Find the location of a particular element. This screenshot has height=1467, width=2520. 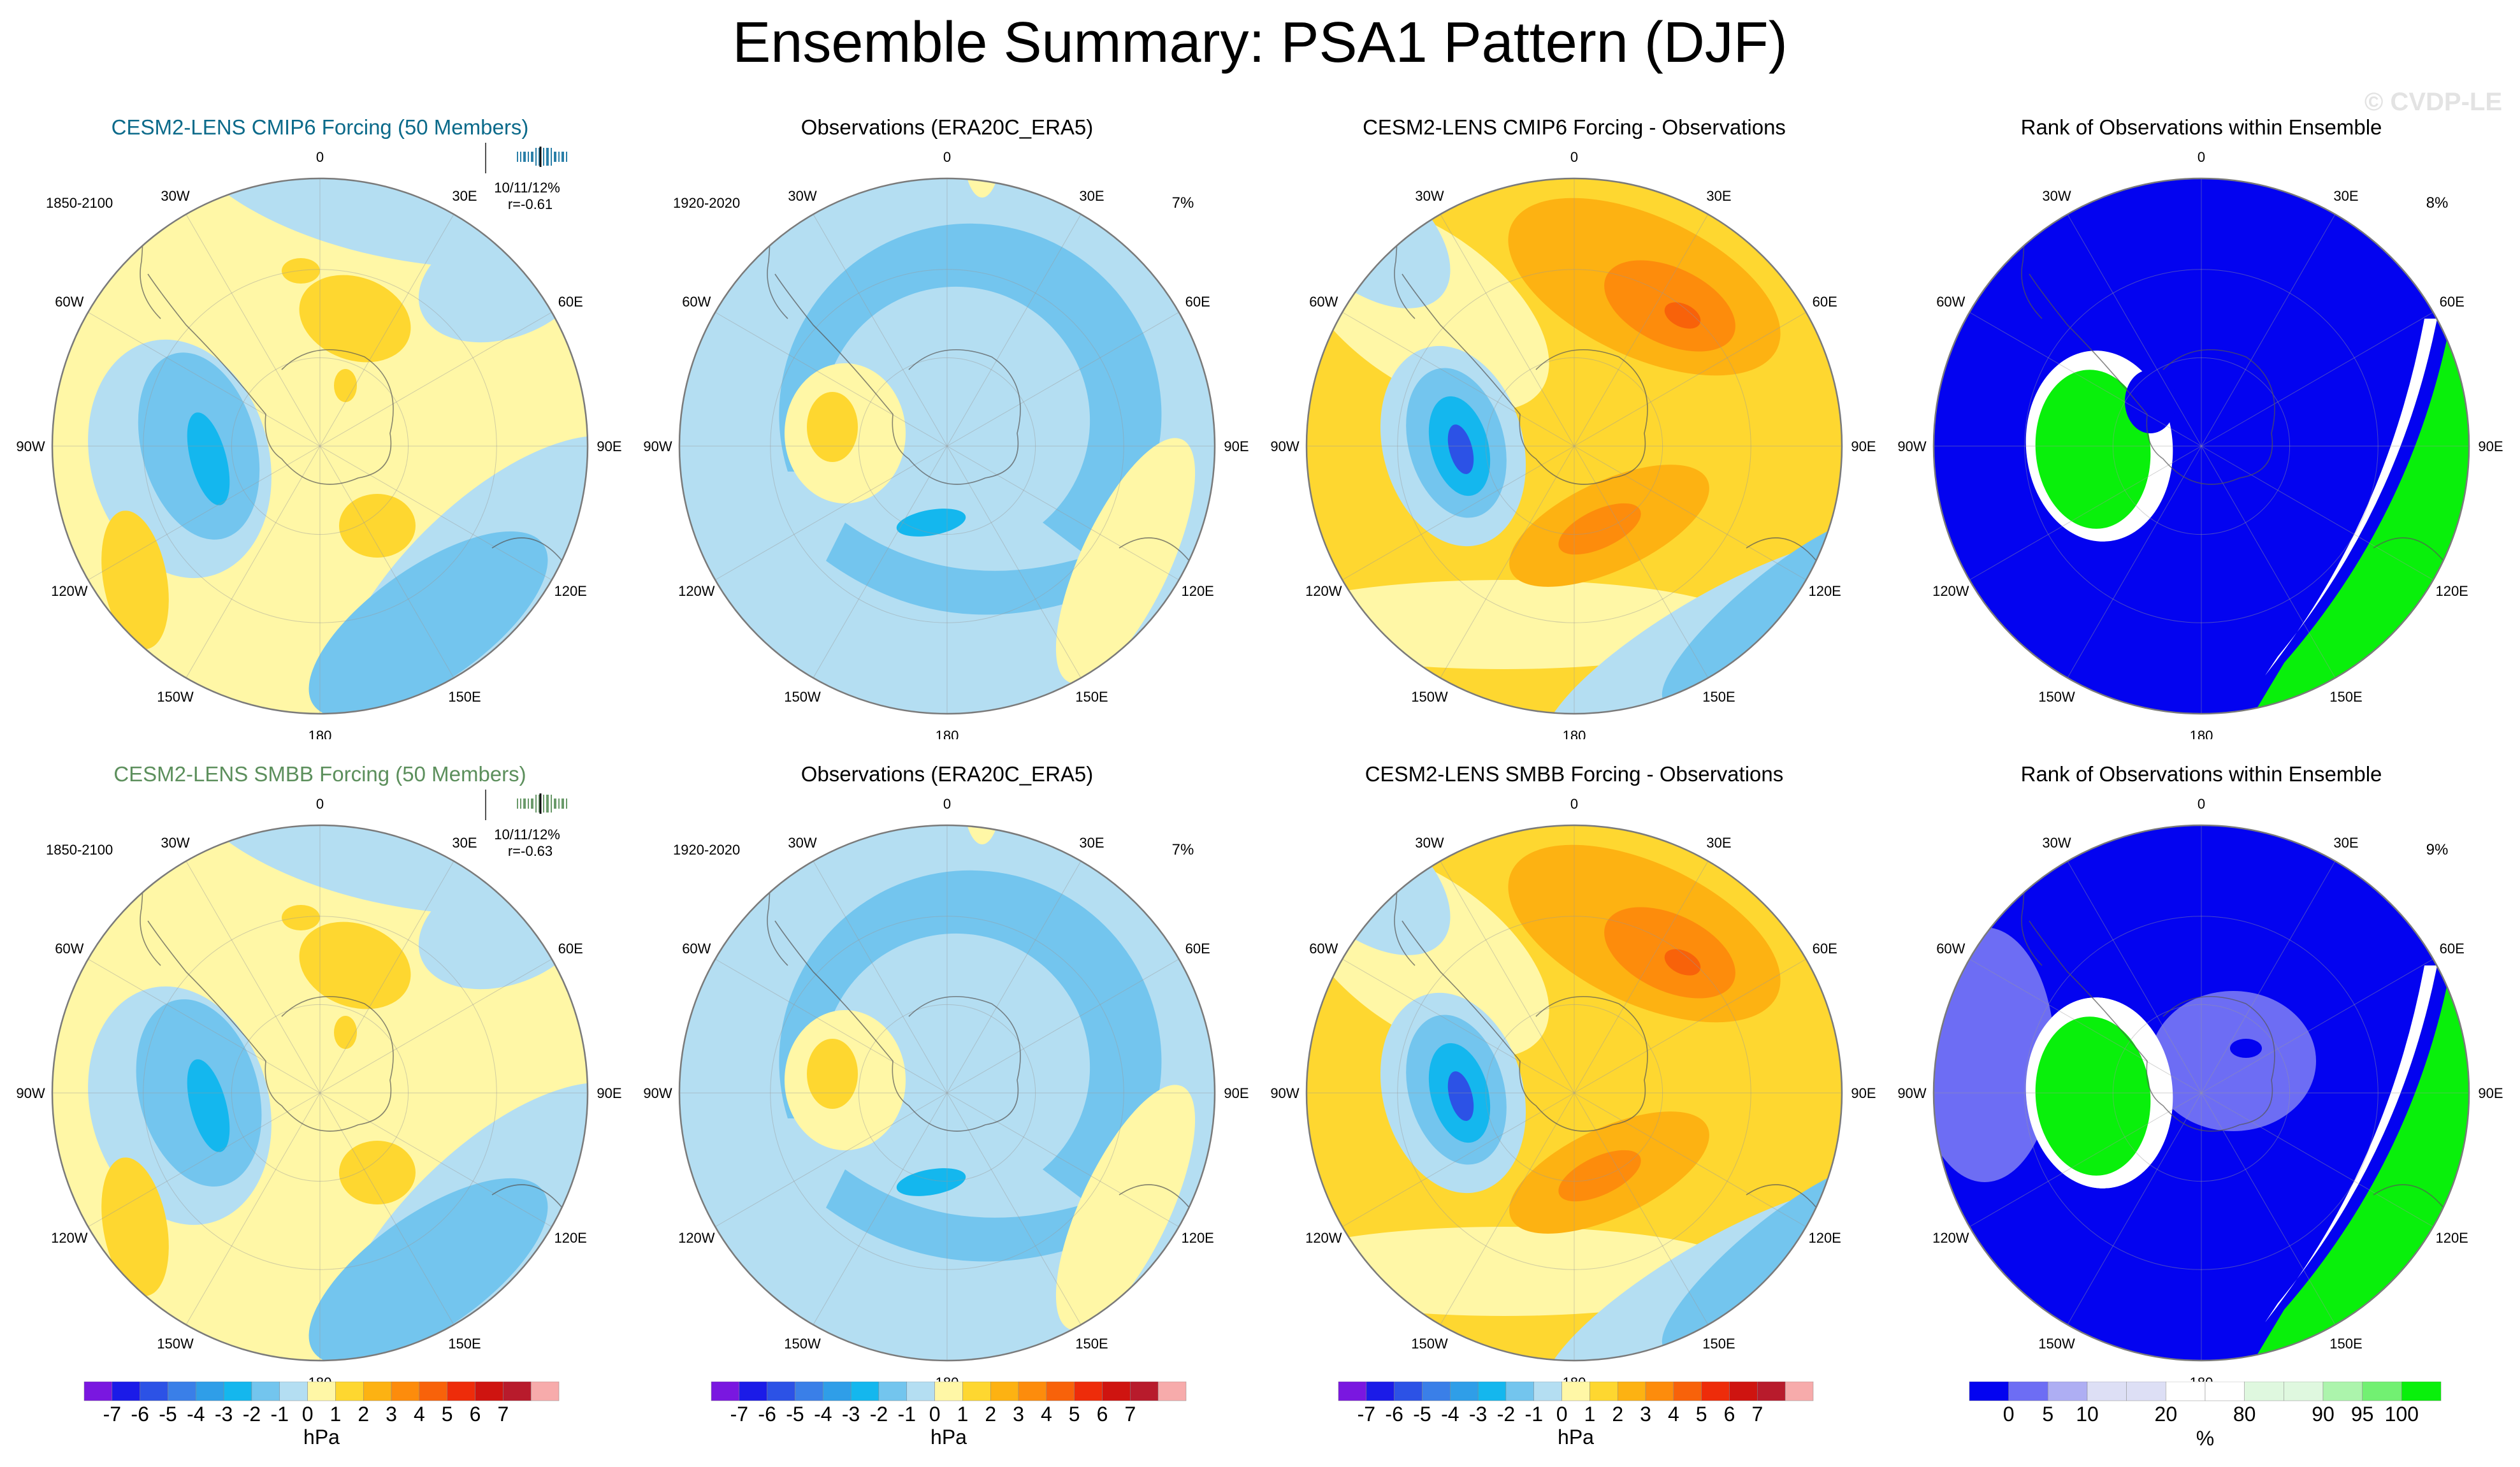

south-america-outline is located at coordinates (2023, 895).